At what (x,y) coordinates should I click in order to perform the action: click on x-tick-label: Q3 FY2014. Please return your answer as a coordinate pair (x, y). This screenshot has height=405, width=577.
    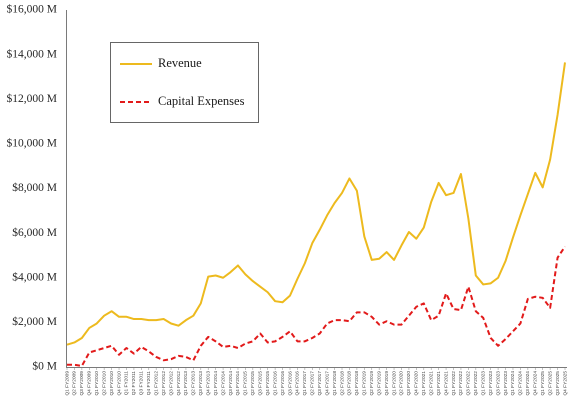
    Looking at the image, I should click on (231, 383).